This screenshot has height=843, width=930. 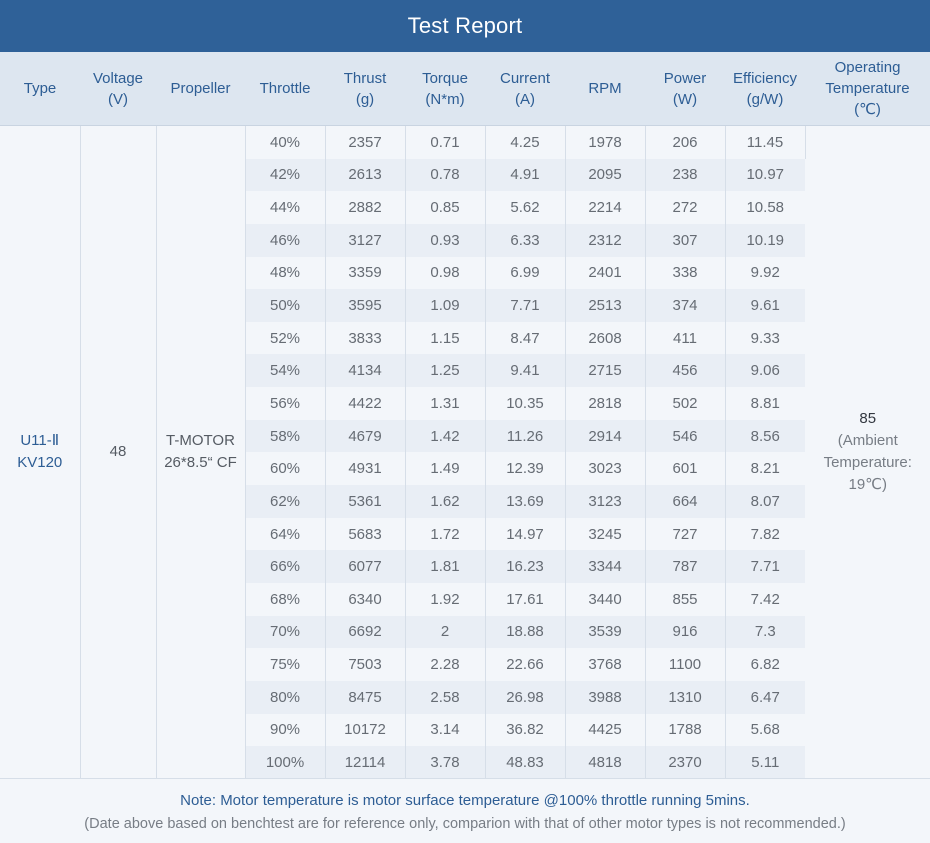 I want to click on cell-current: 6.33, so click(x=525, y=240).